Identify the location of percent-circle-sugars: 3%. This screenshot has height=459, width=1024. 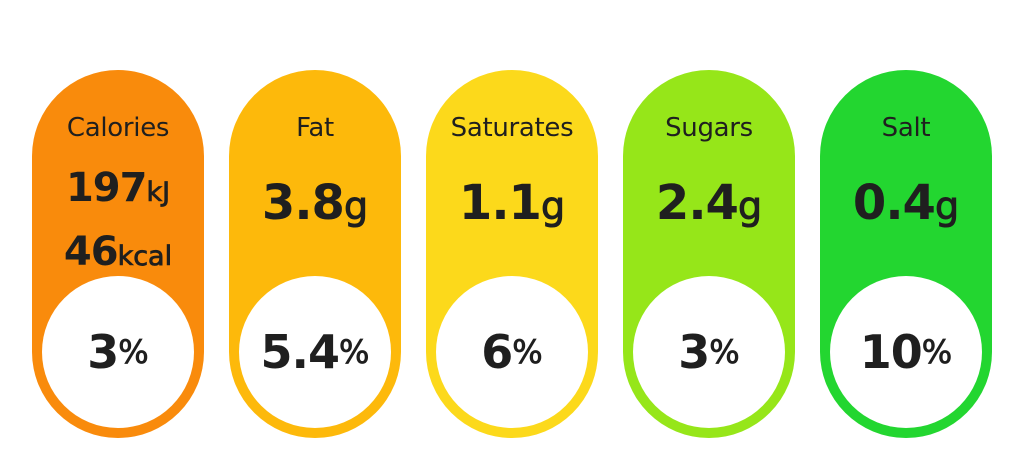
(709, 352).